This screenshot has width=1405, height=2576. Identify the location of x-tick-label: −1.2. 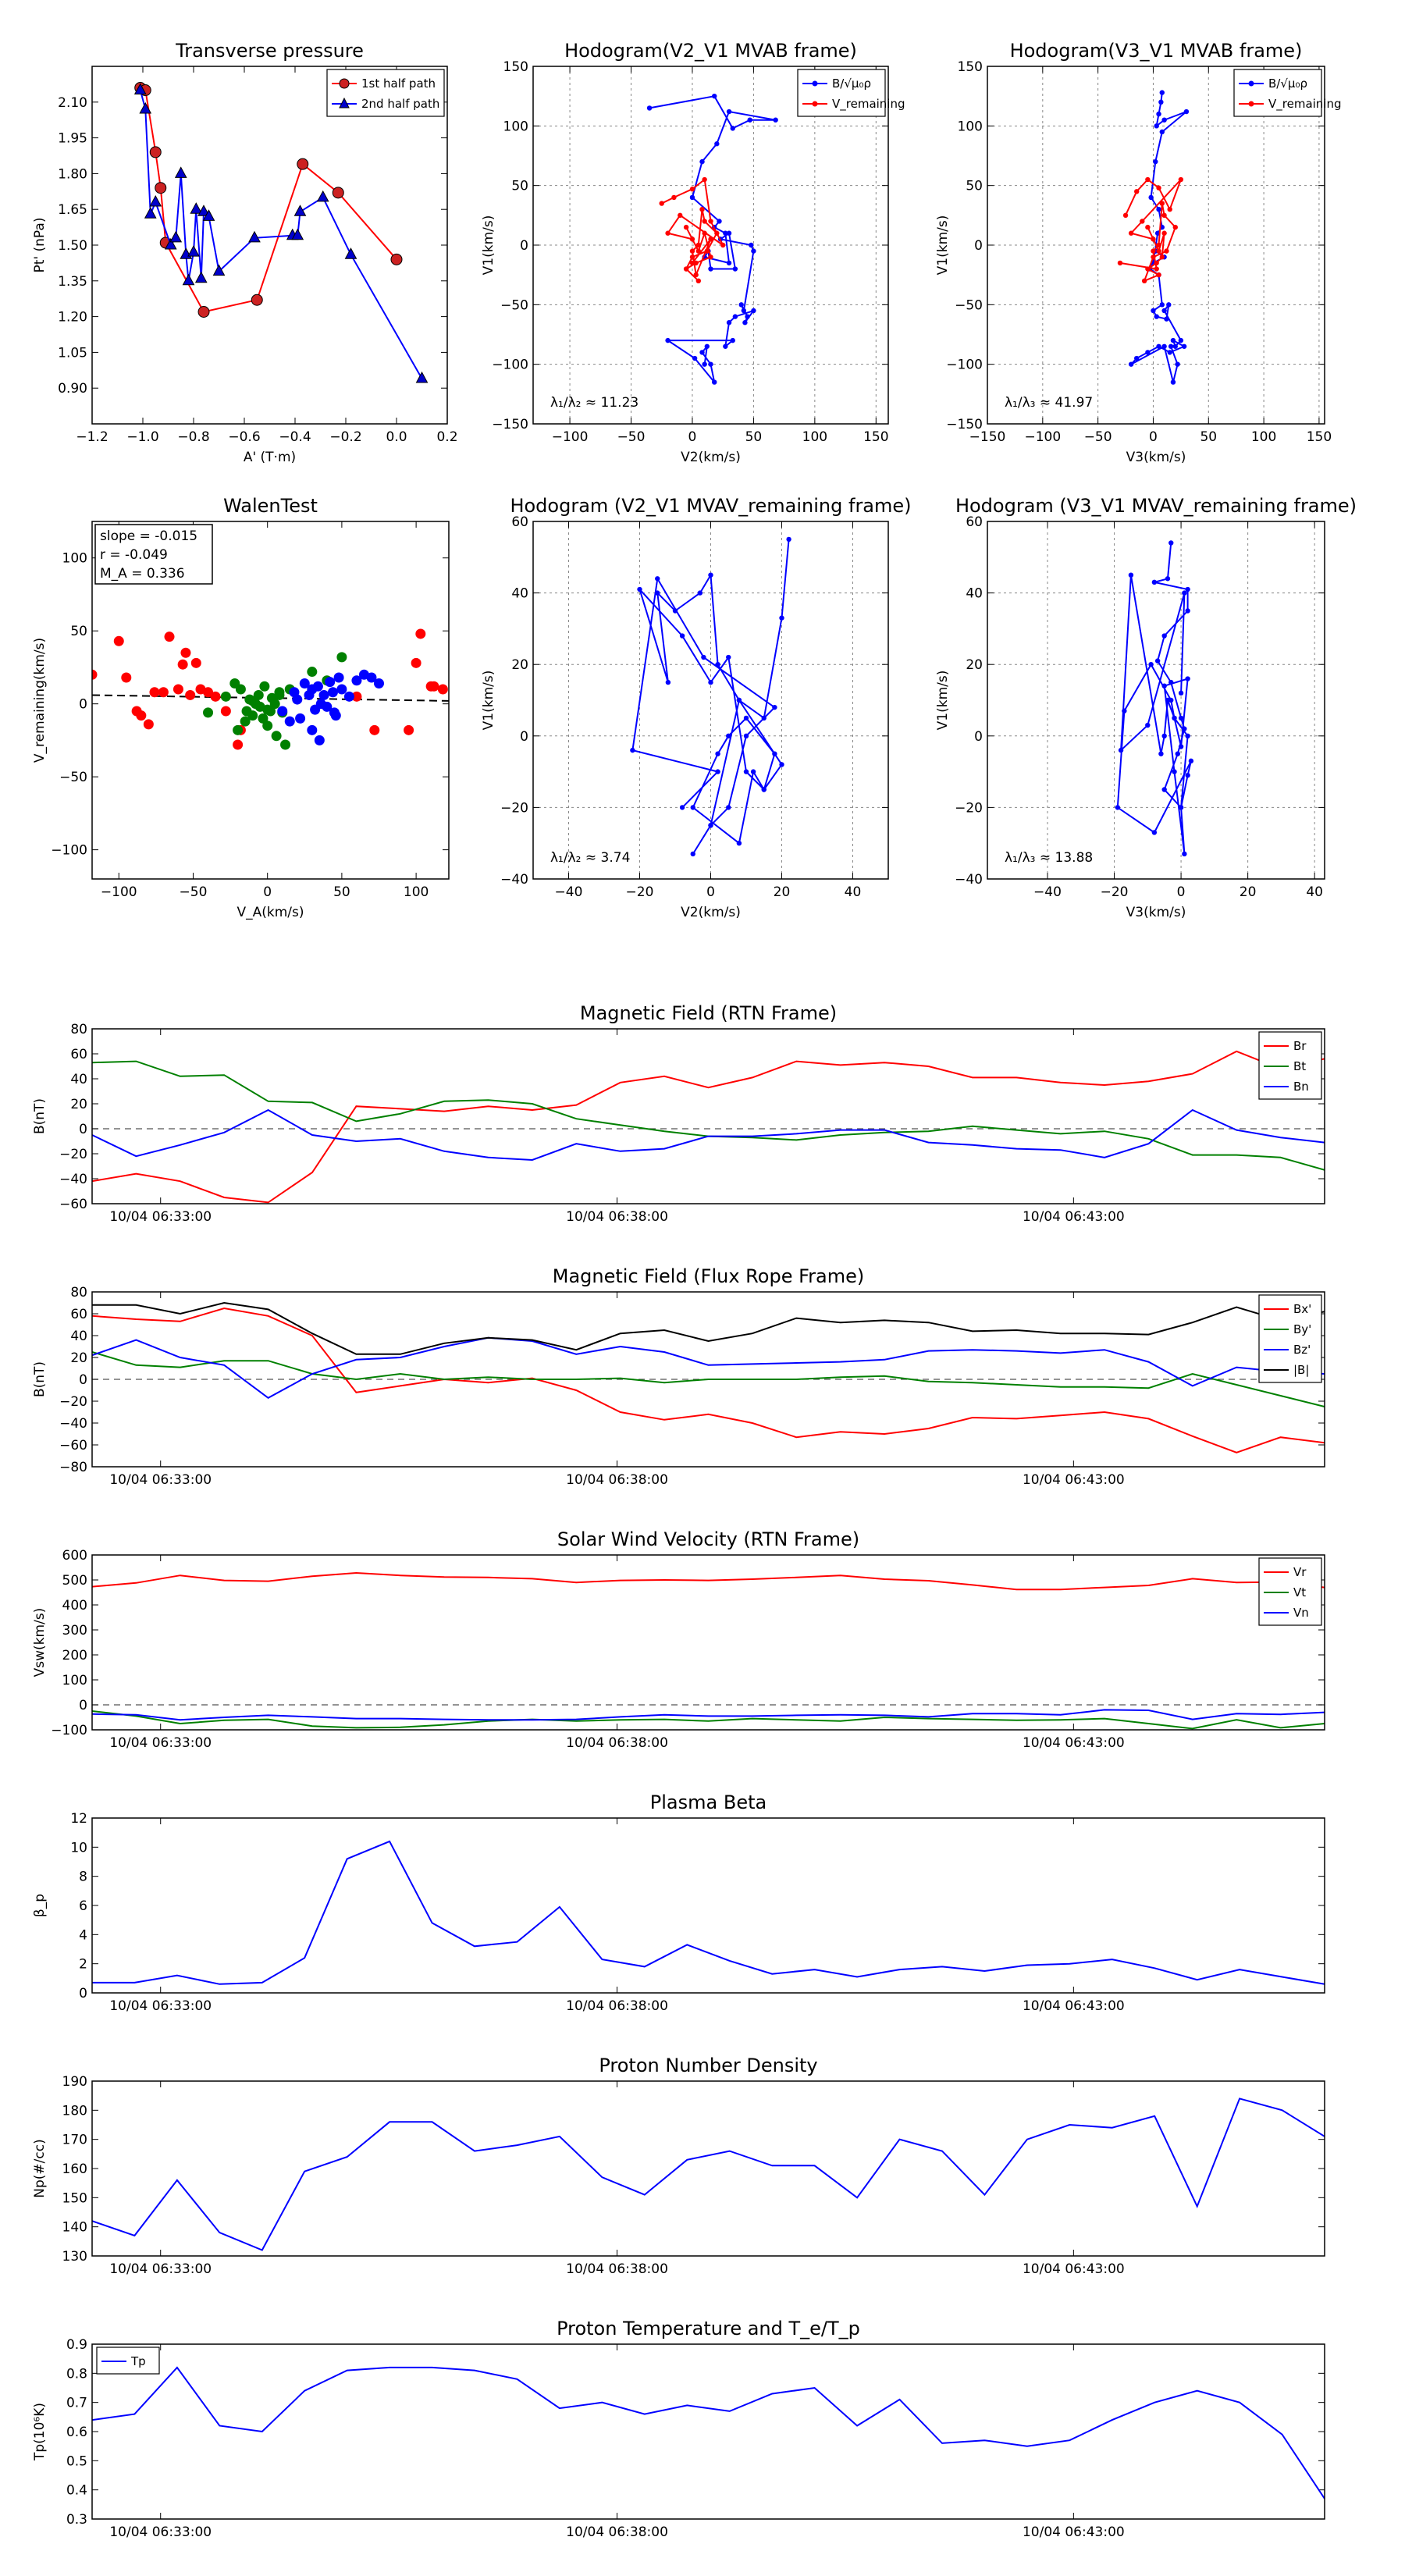
(92, 437).